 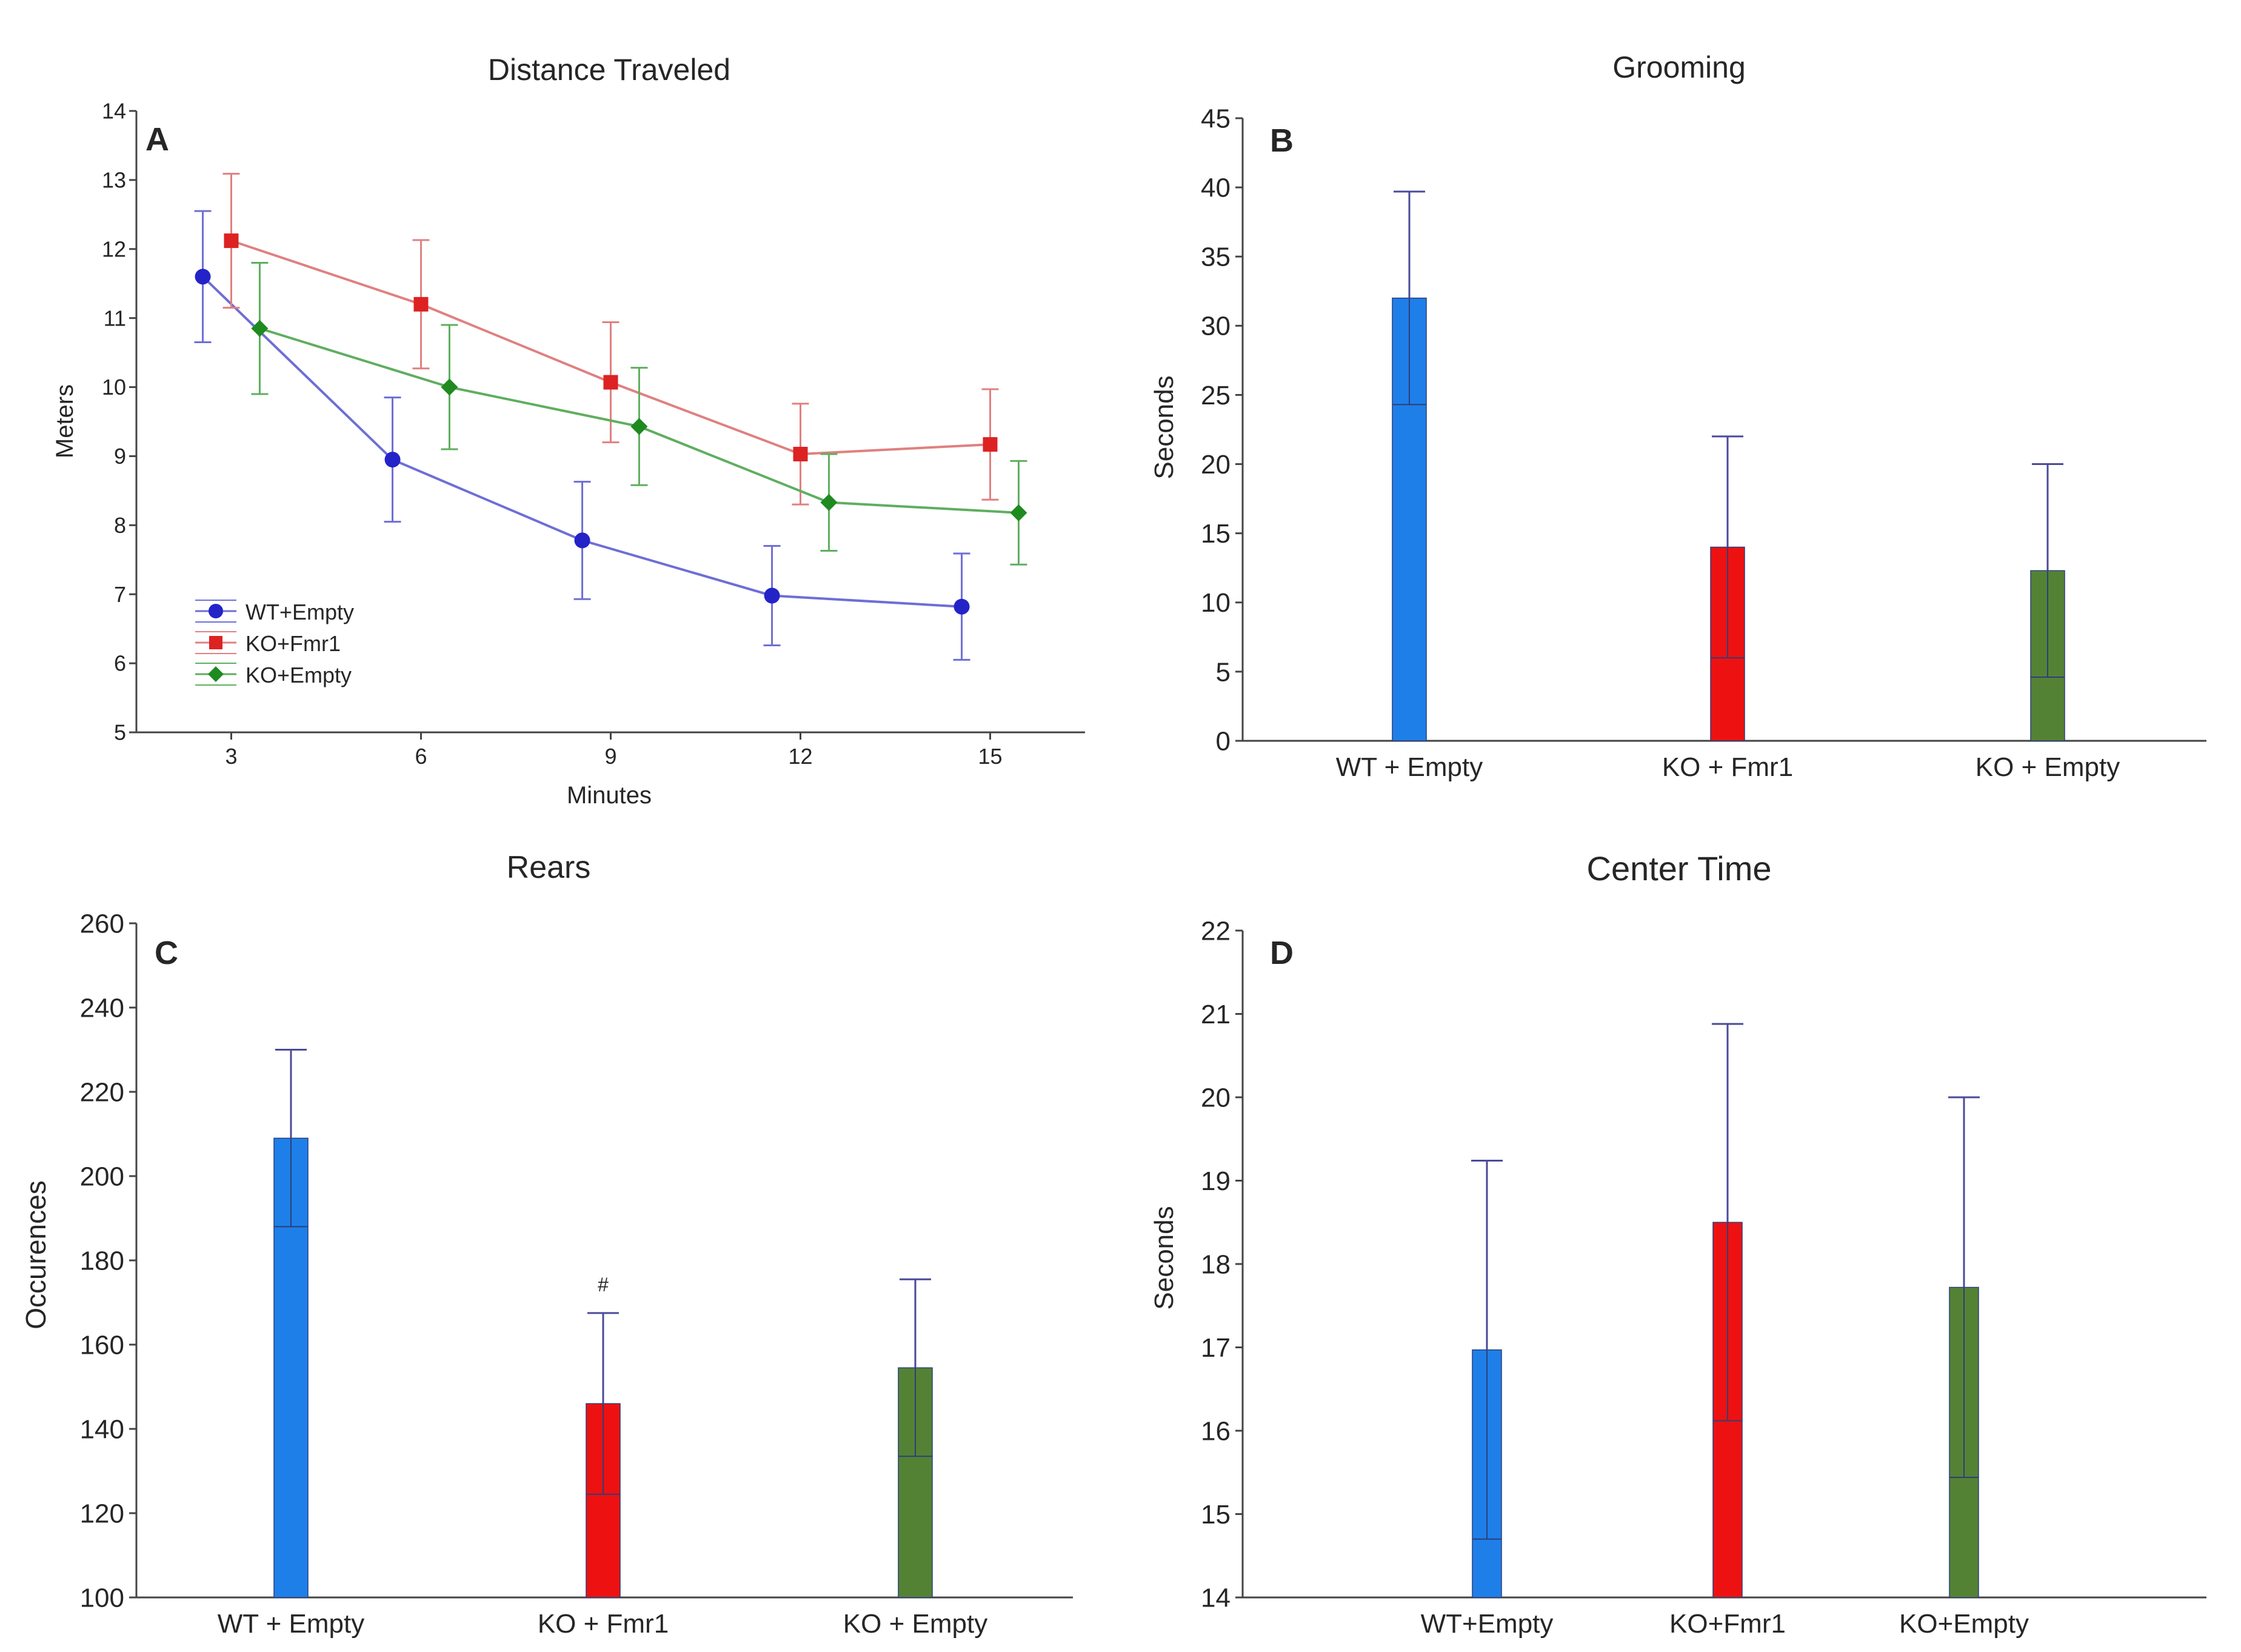 I want to click on y-tick-label: 16, so click(x=1216, y=1431).